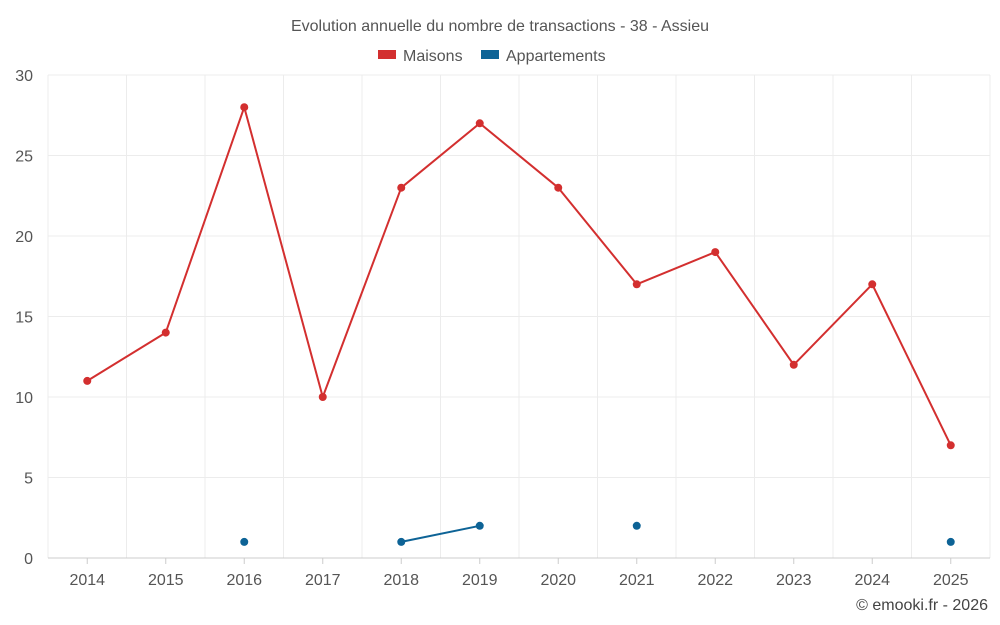 This screenshot has width=1000, height=625. I want to click on y-tick-label: 5, so click(28, 479).